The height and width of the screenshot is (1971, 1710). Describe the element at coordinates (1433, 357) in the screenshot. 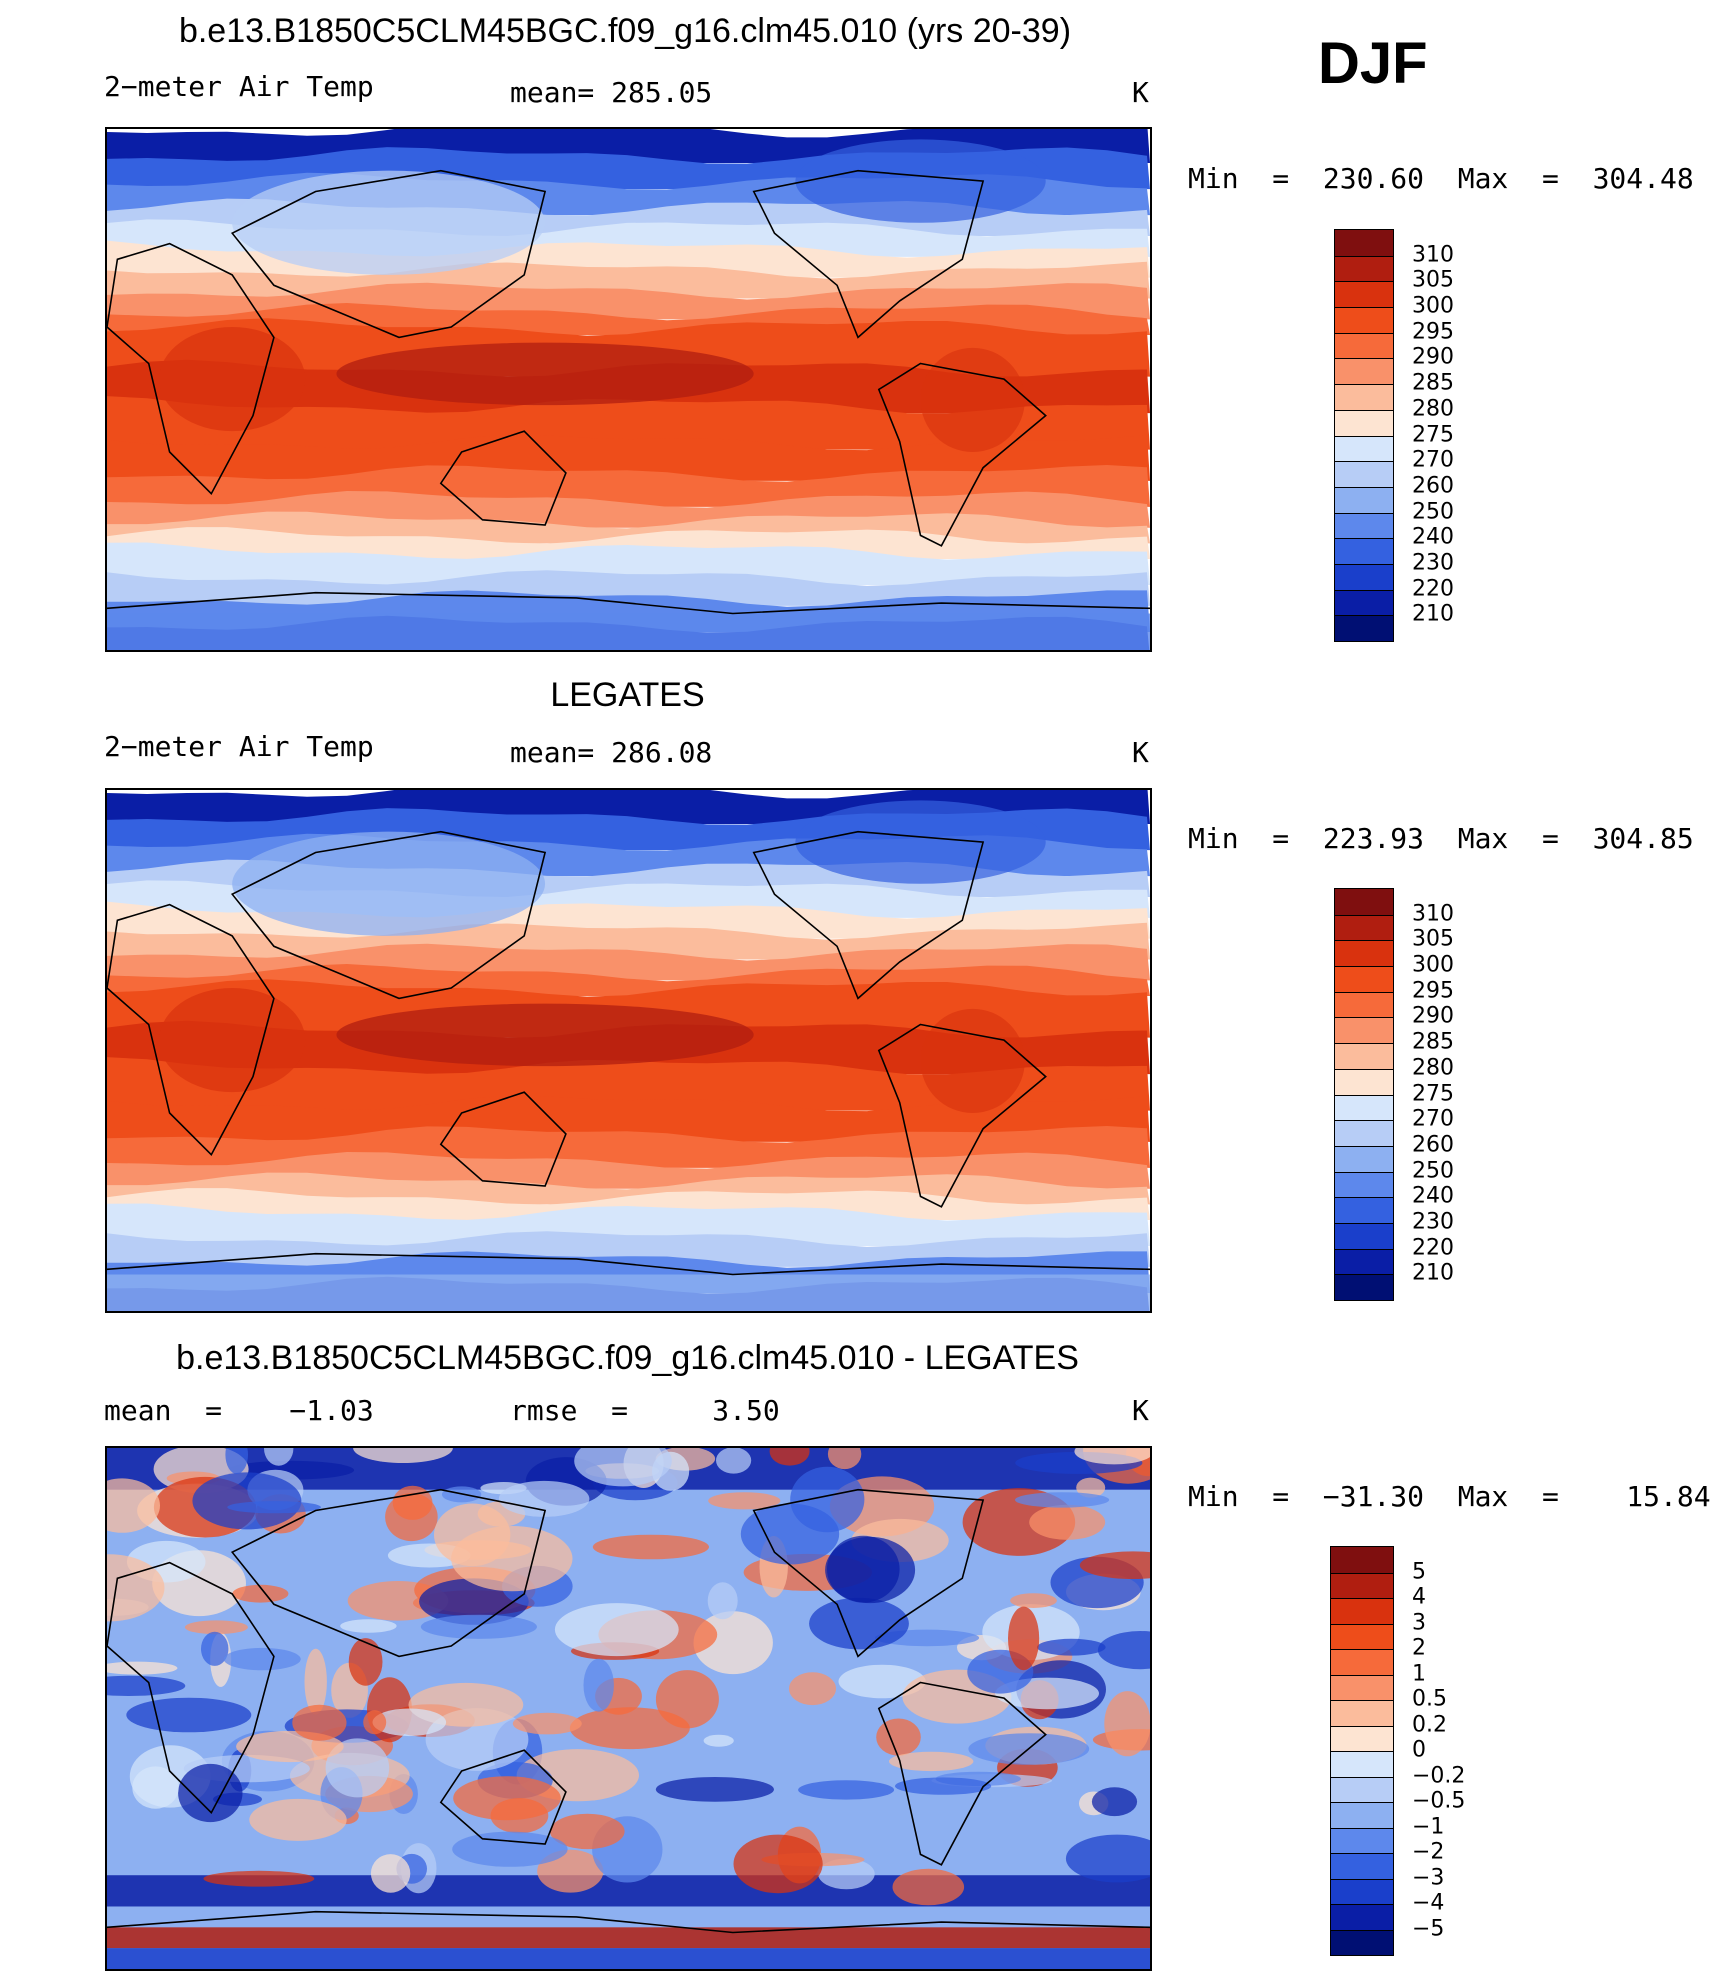

I see `colorbar-tick-label: 290` at that location.